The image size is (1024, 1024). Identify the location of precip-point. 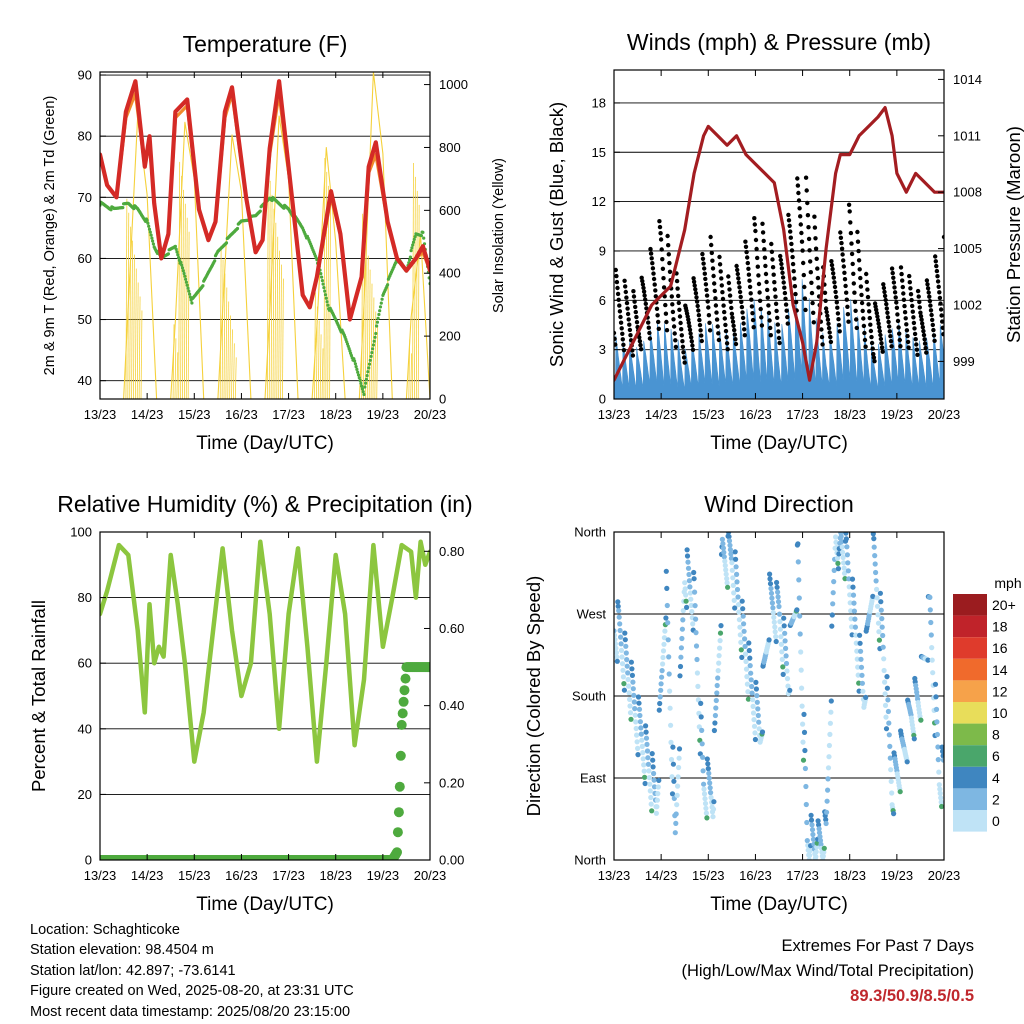
(397, 832).